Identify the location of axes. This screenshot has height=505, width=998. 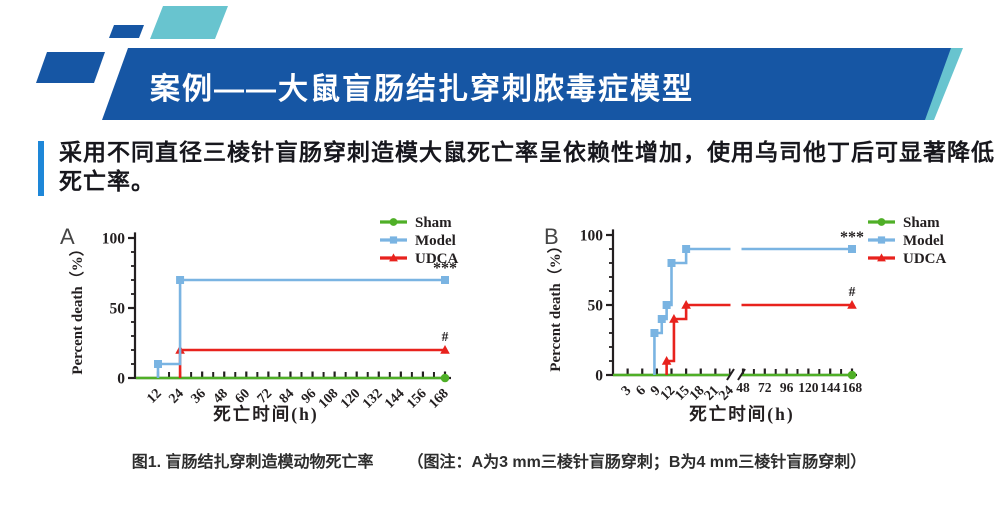
(292, 306).